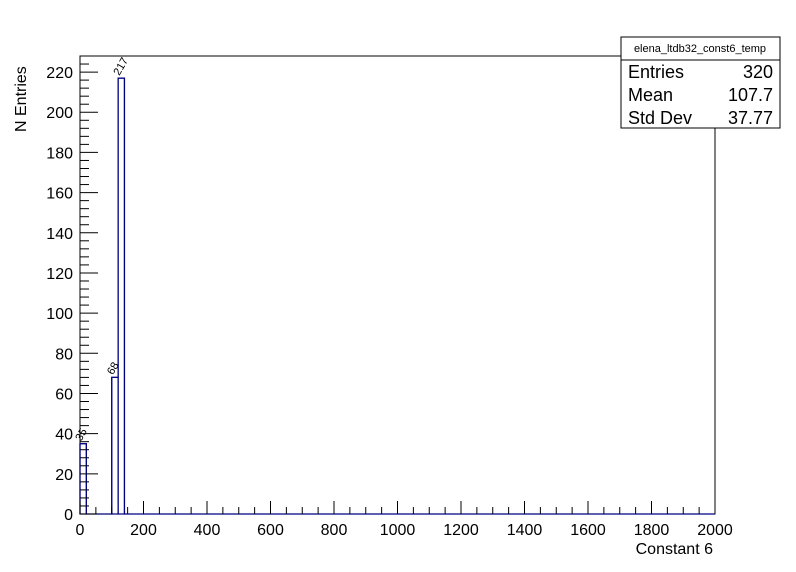  Describe the element at coordinates (652, 530) in the screenshot. I see `x-tick-label: 1800` at that location.